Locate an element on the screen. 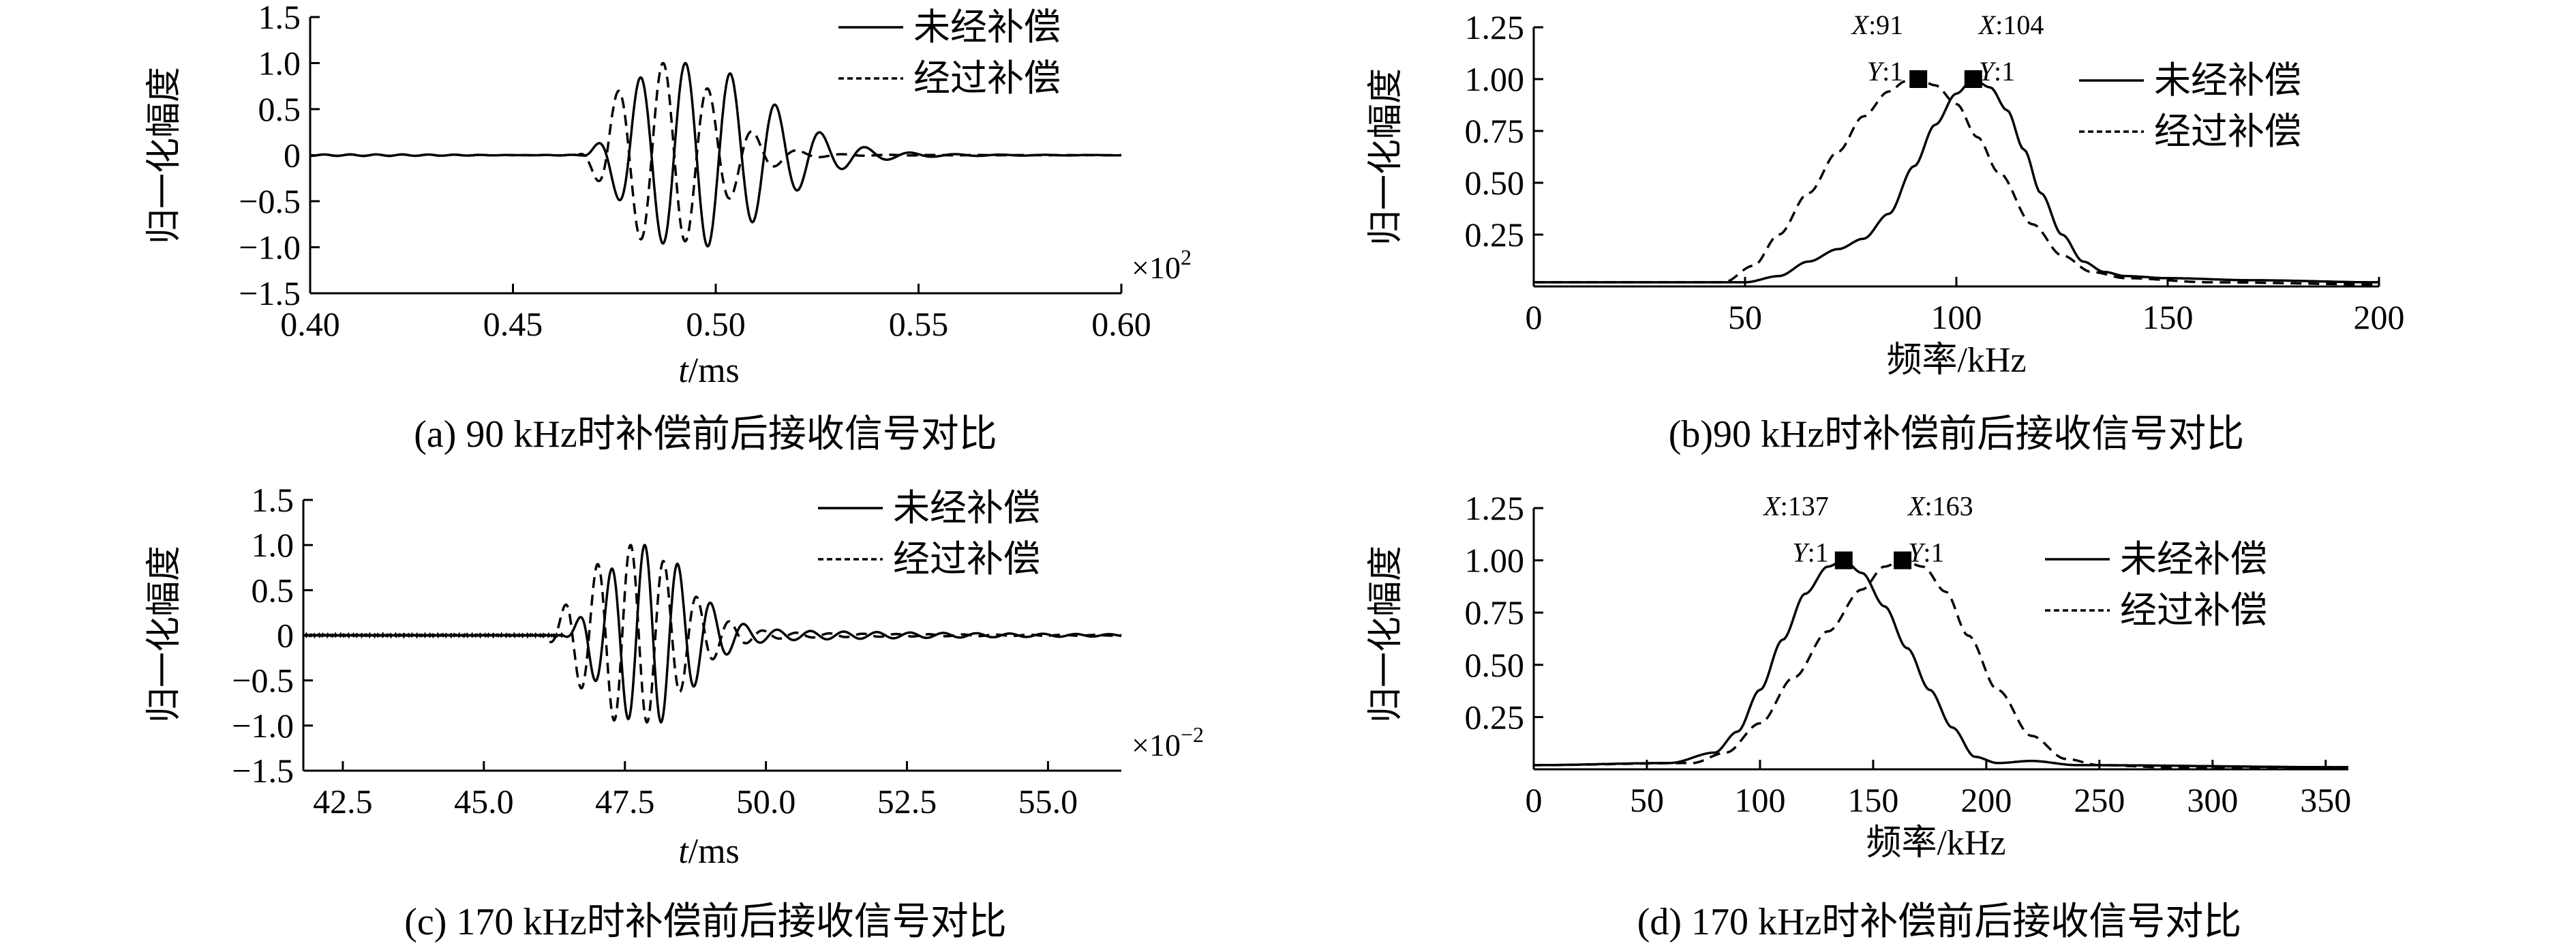 This screenshot has height=948, width=2576. x-tick-label: 47.5 is located at coordinates (625, 801).